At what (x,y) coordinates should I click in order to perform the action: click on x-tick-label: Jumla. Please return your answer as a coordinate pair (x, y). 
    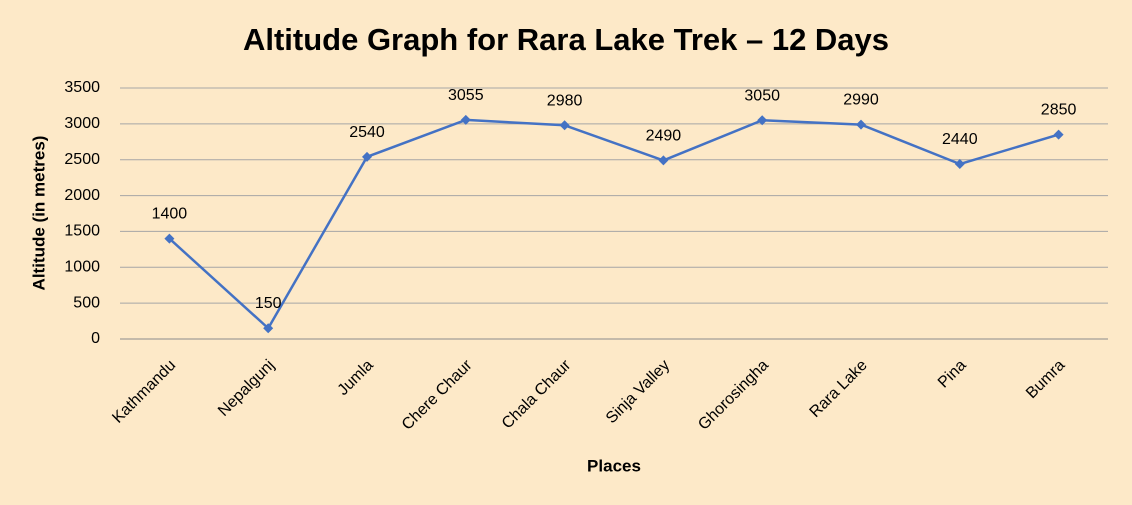
    Looking at the image, I should click on (356, 378).